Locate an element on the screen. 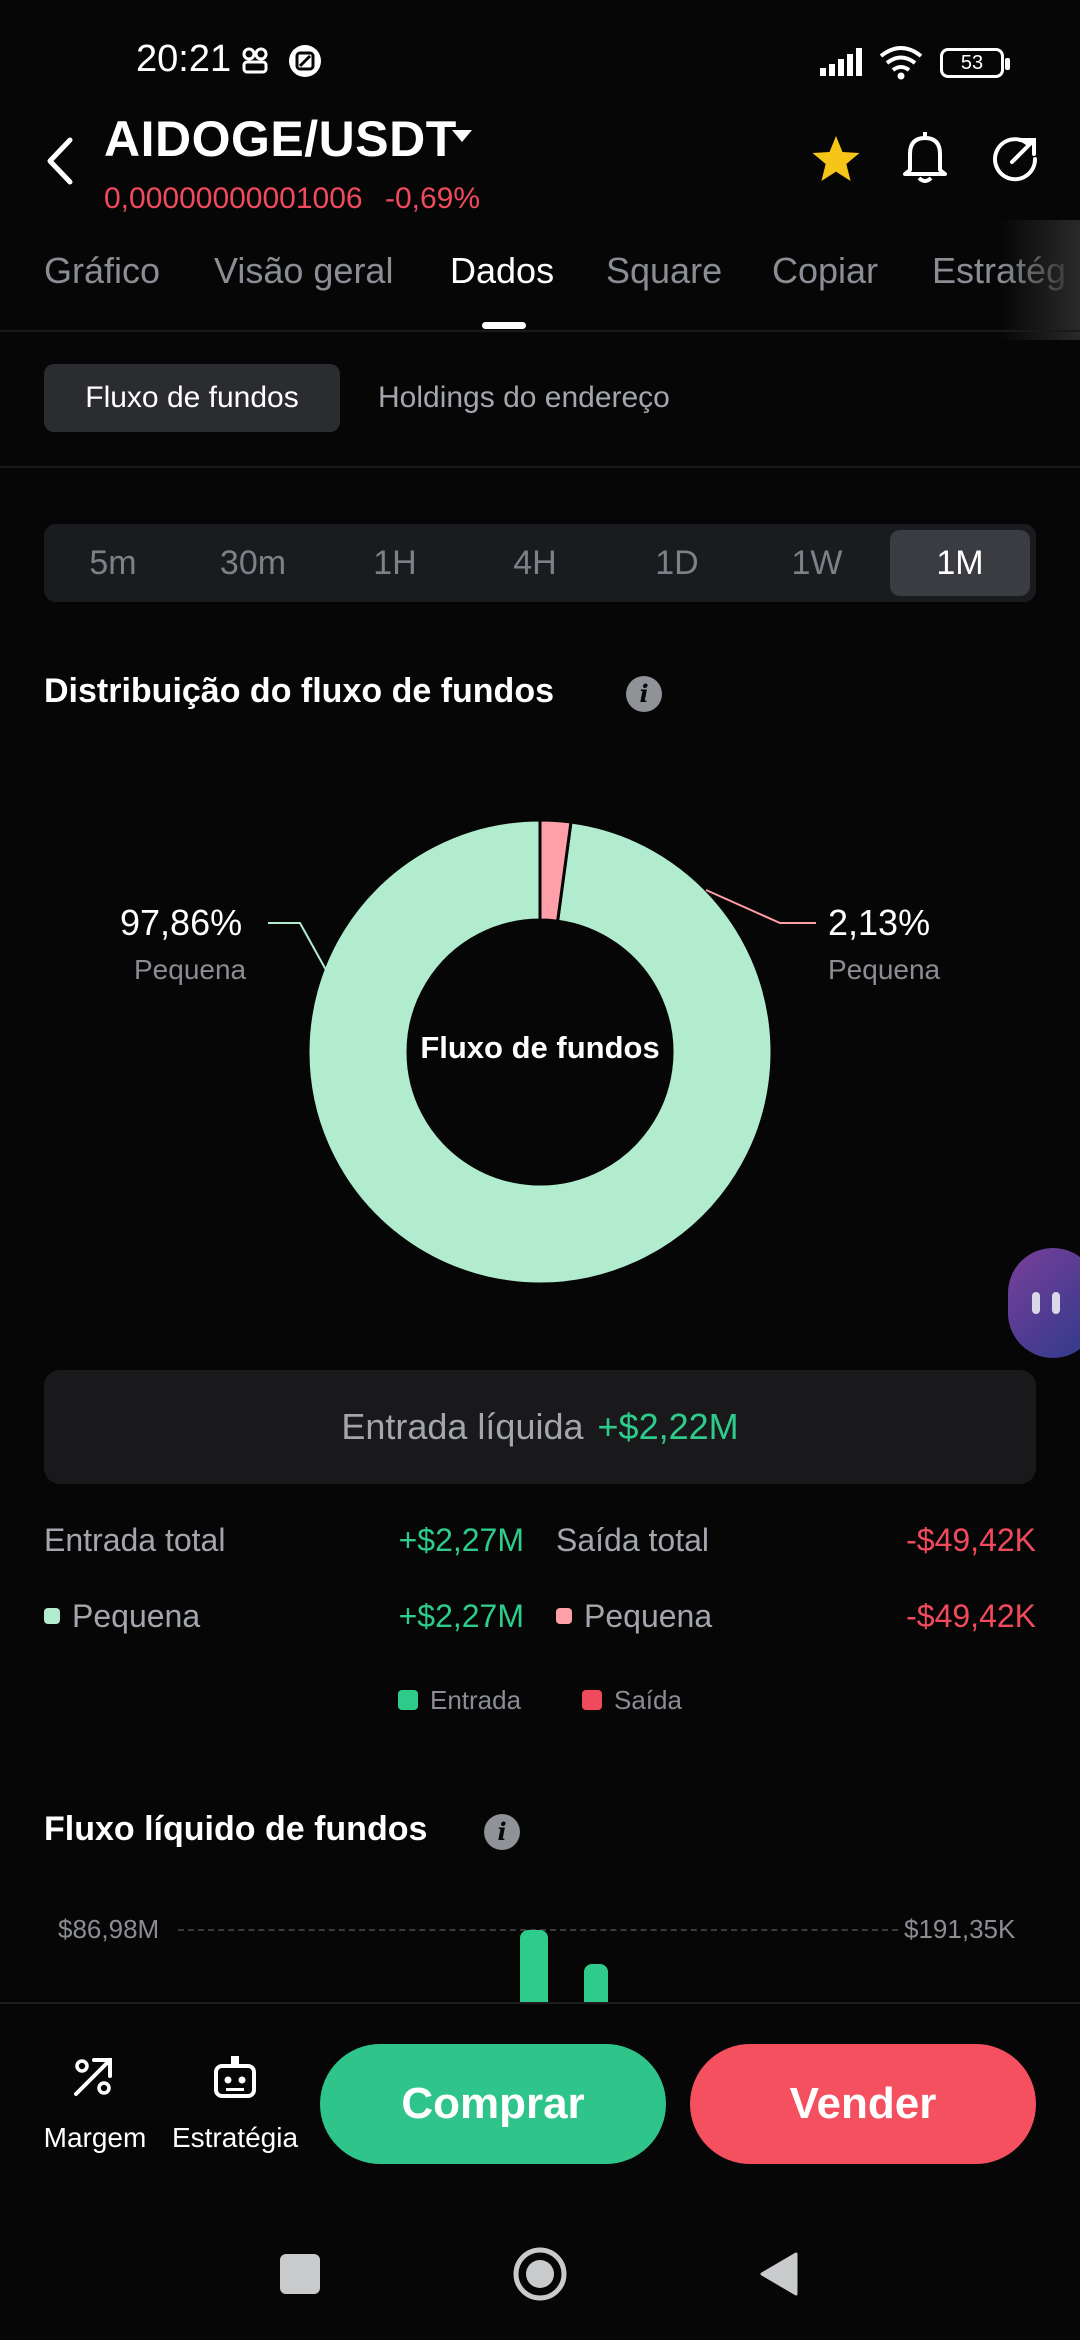  distribution-donut-chart is located at coordinates (542, 1052).